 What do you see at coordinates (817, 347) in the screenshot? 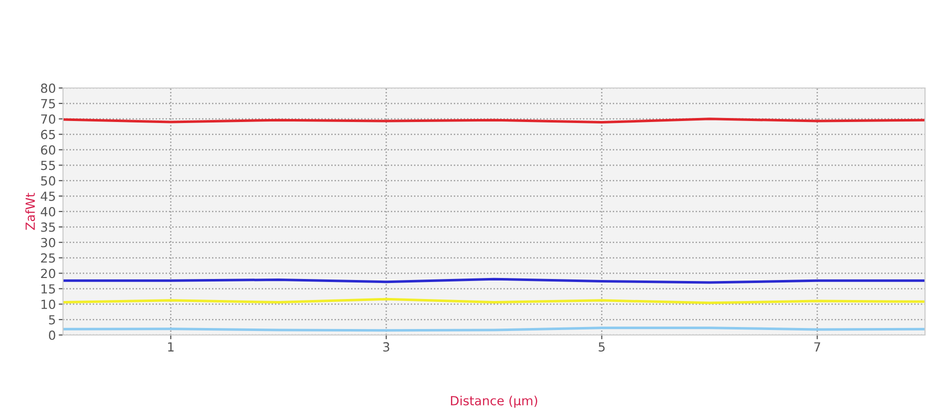
I see `x-tick-label: 7` at bounding box center [817, 347].